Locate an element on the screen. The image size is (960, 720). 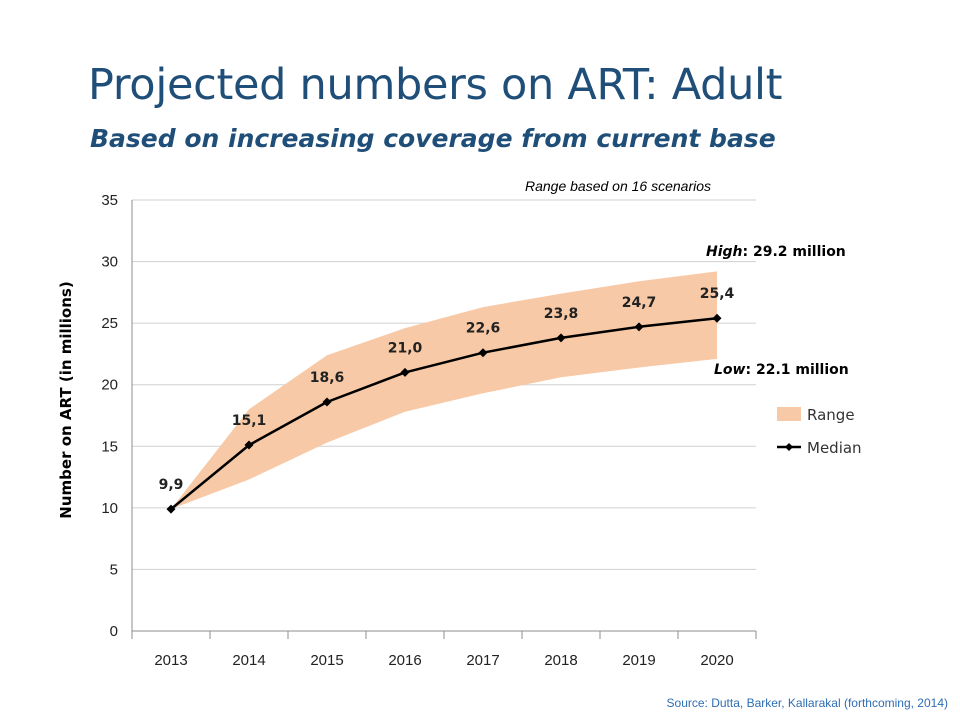
median-marker-2016 is located at coordinates (405, 372).